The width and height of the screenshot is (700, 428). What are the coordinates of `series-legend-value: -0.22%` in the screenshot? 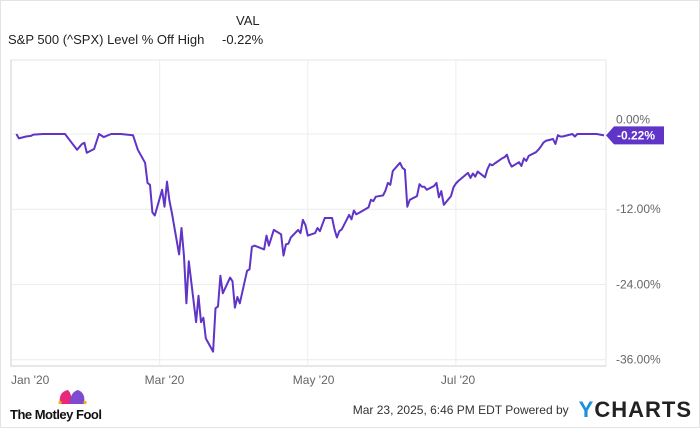 It's located at (243, 39).